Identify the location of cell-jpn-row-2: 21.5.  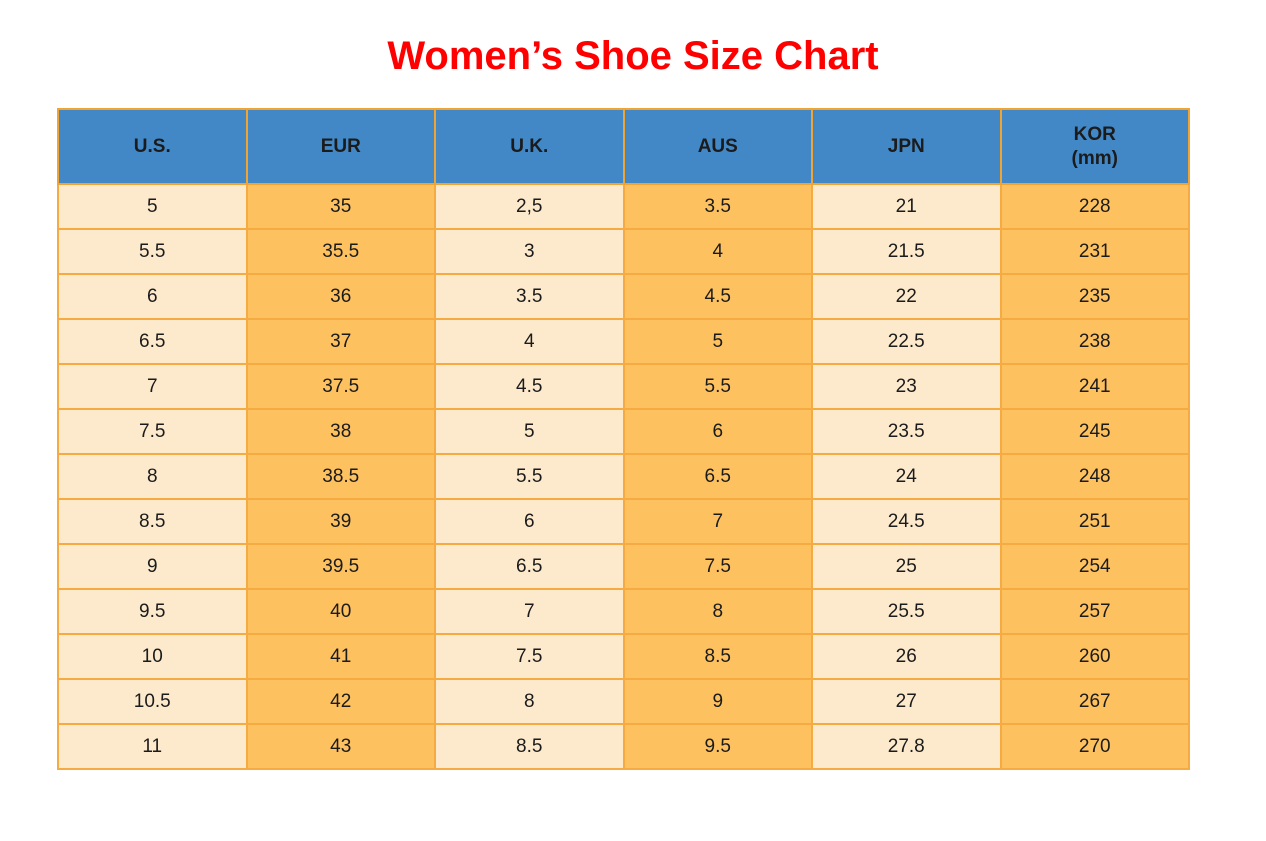
(906, 251).